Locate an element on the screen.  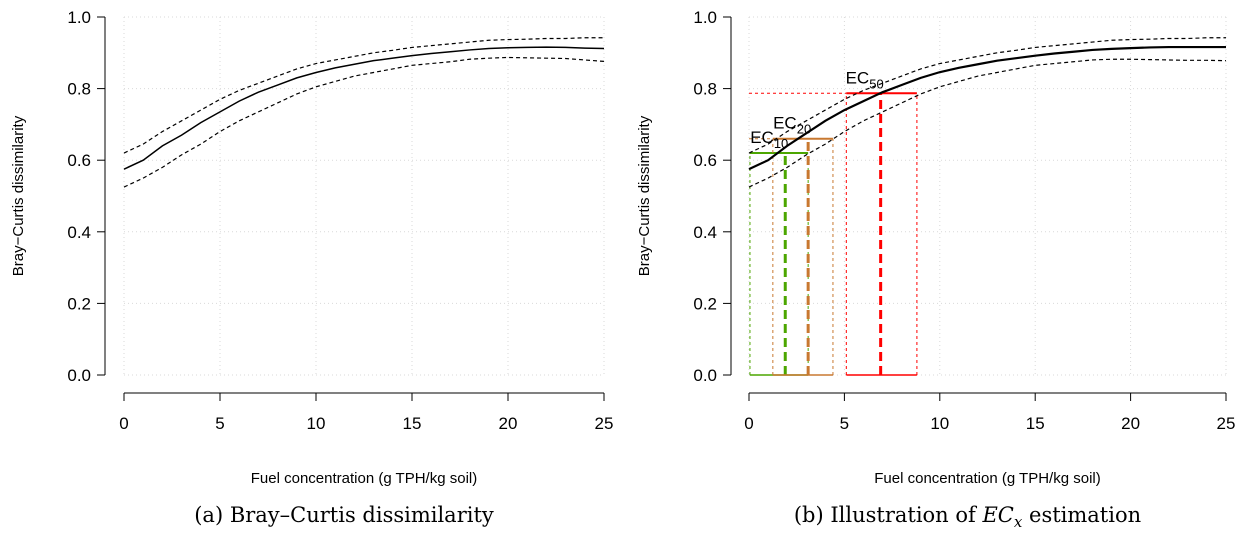
ec-label: EC50 is located at coordinates (865, 79).